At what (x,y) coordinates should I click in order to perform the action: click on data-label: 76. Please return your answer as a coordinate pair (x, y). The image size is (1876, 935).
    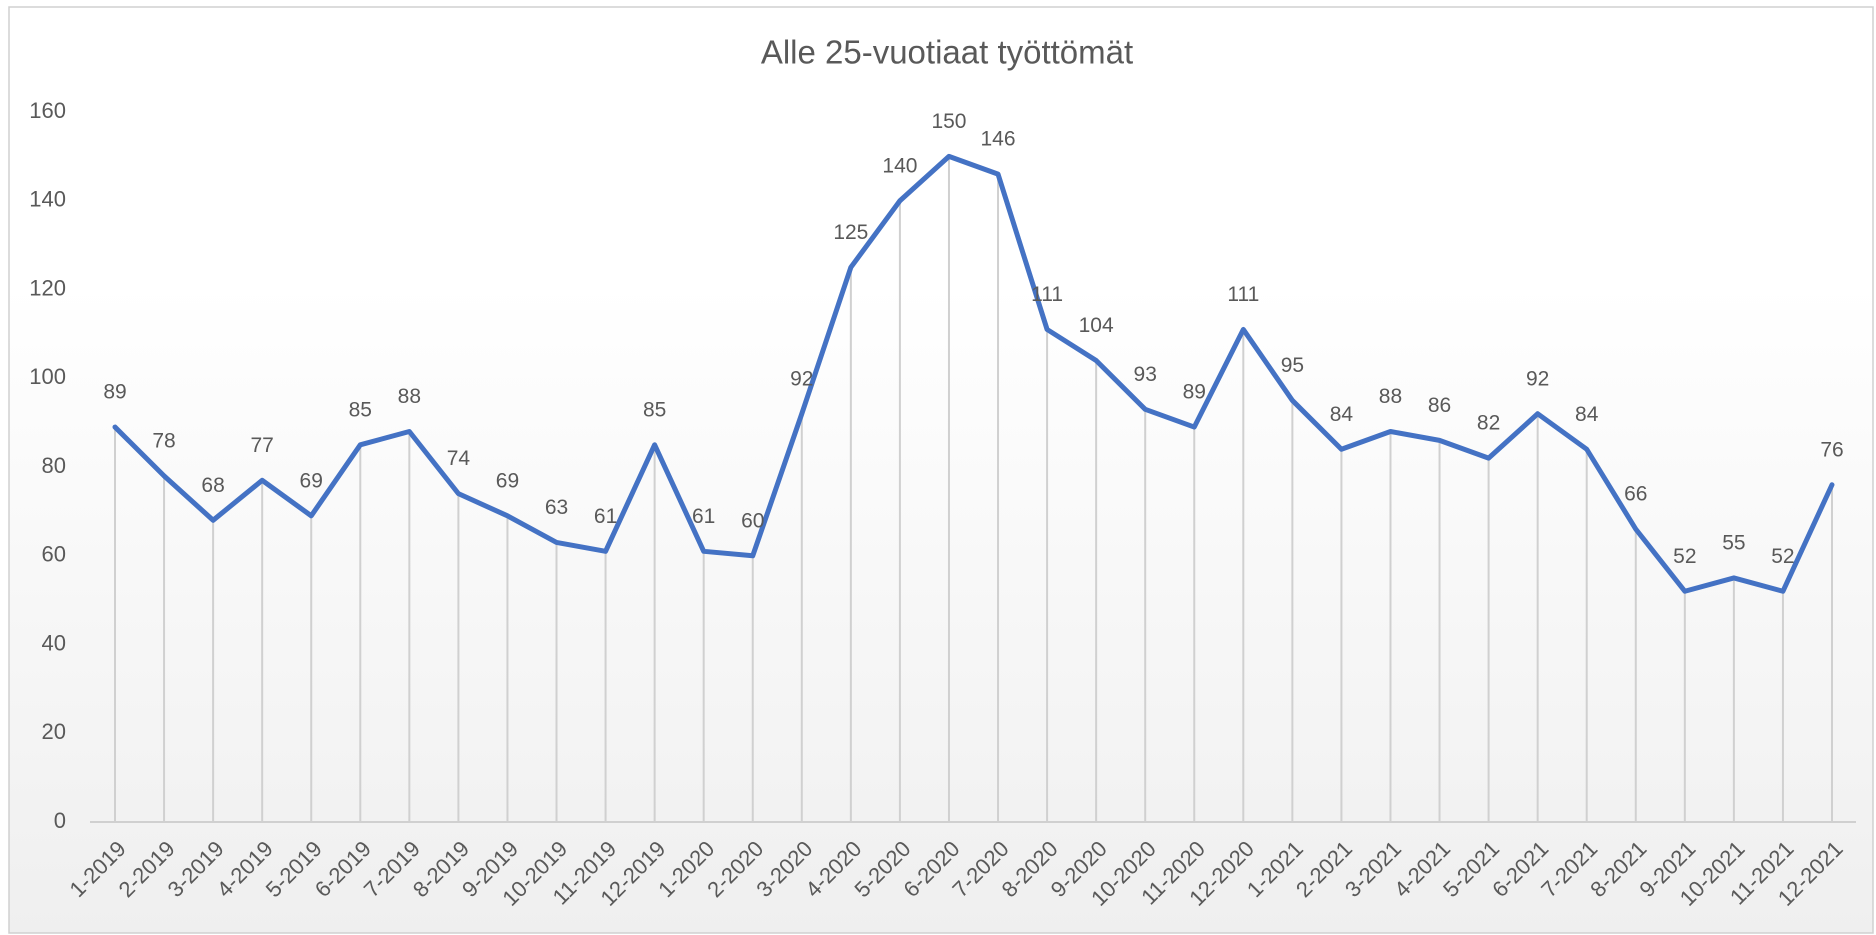
    Looking at the image, I should click on (1831, 449).